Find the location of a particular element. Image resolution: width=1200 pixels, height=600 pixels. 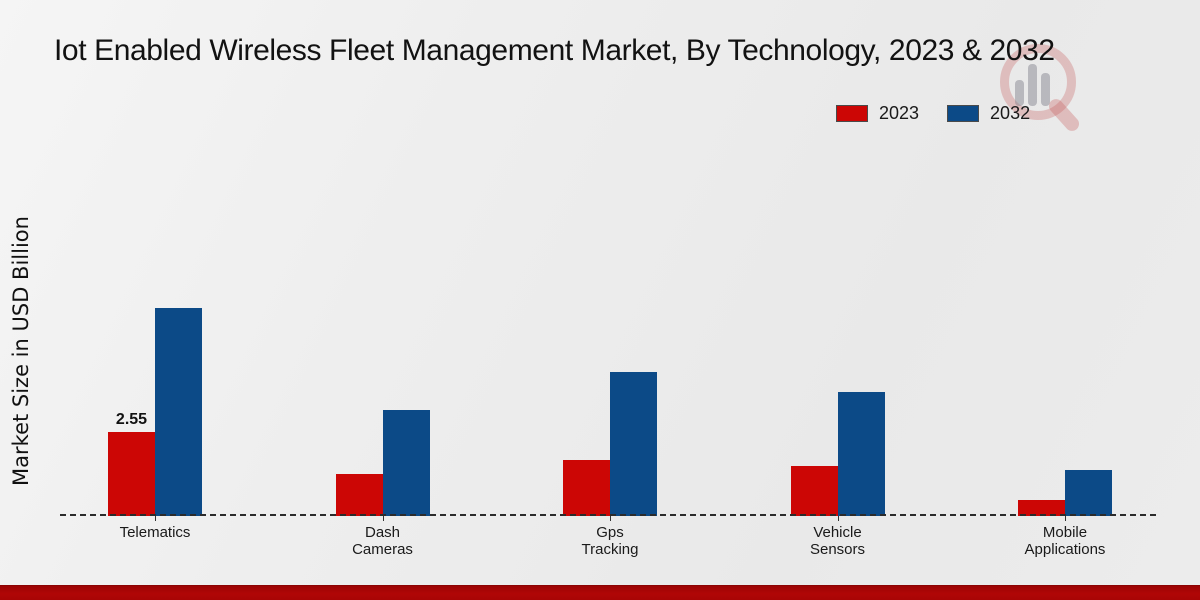

y-axis-label: Market Size in USD Billion is located at coordinates (21, 351).